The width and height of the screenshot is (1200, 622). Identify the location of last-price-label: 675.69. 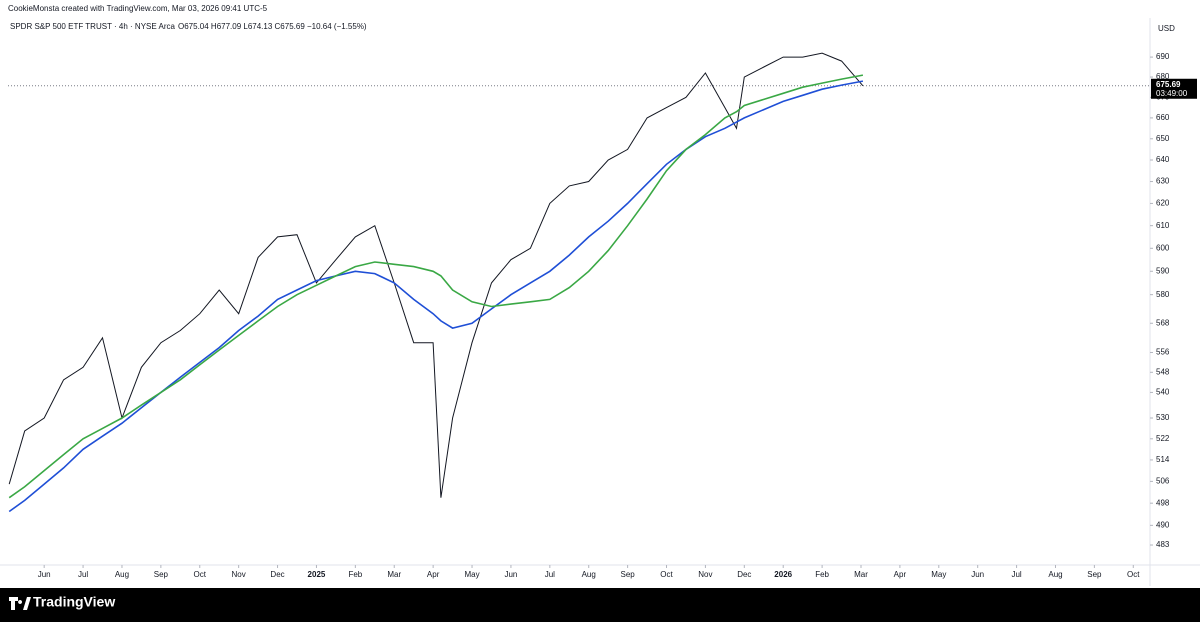
(1168, 84).